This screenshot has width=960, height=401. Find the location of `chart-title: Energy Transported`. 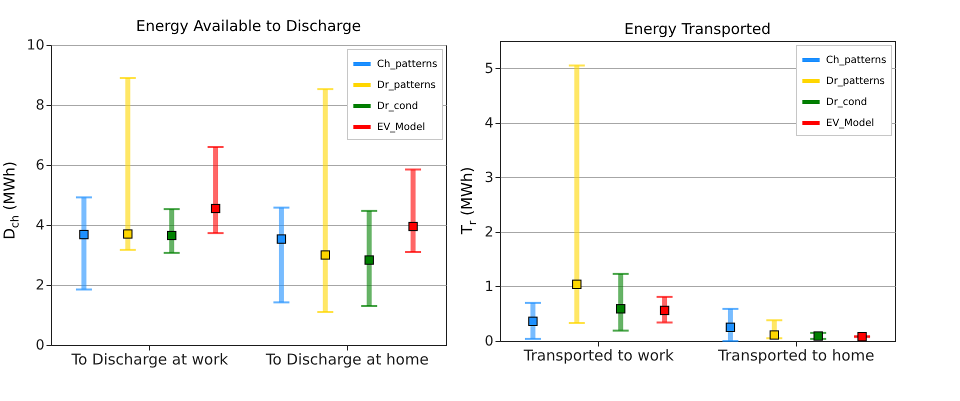

chart-title: Energy Transported is located at coordinates (697, 29).